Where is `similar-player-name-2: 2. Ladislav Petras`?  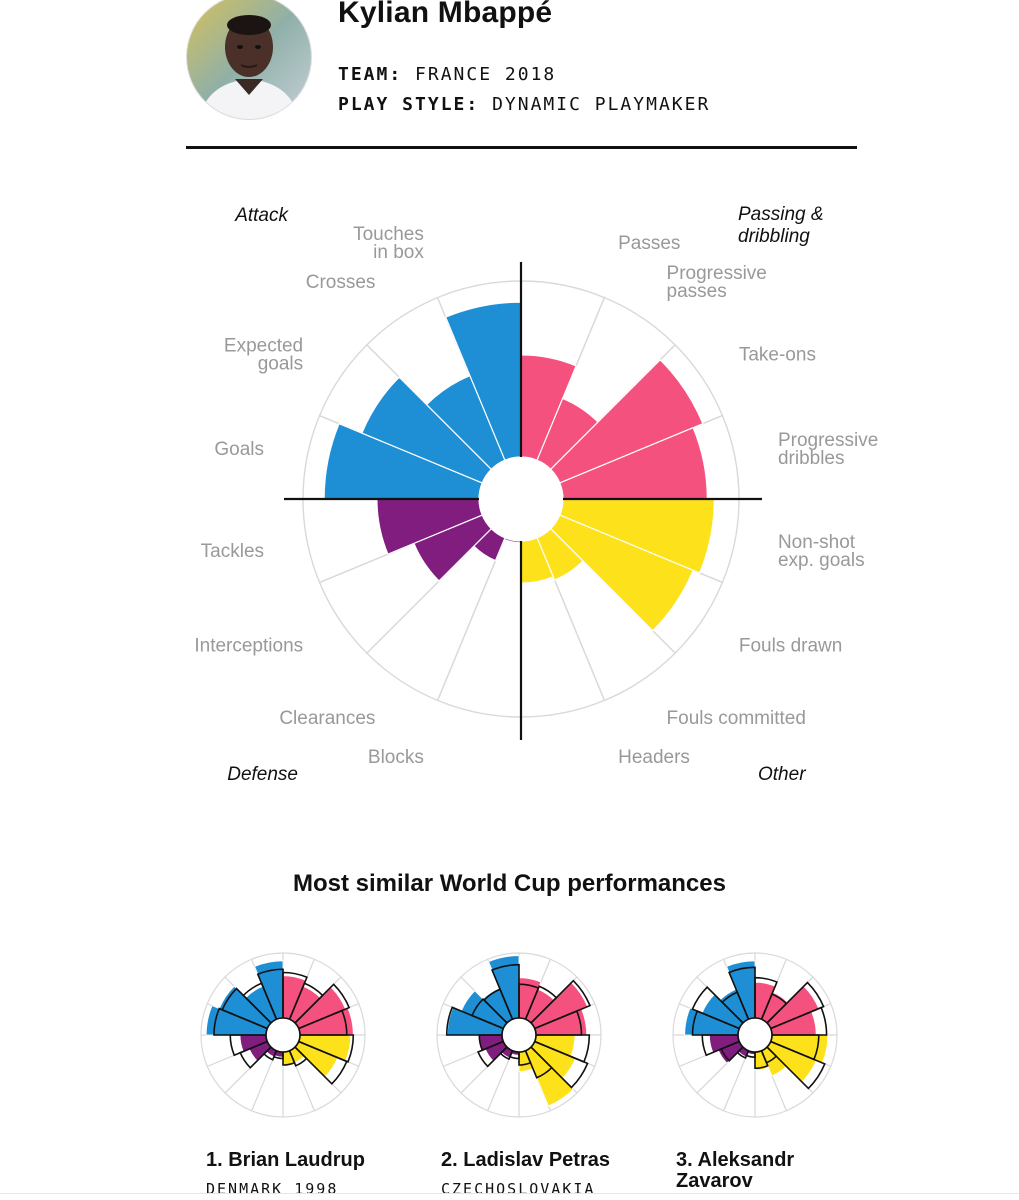
similar-player-name-2: 2. Ladislav Petras is located at coordinates (525, 1160).